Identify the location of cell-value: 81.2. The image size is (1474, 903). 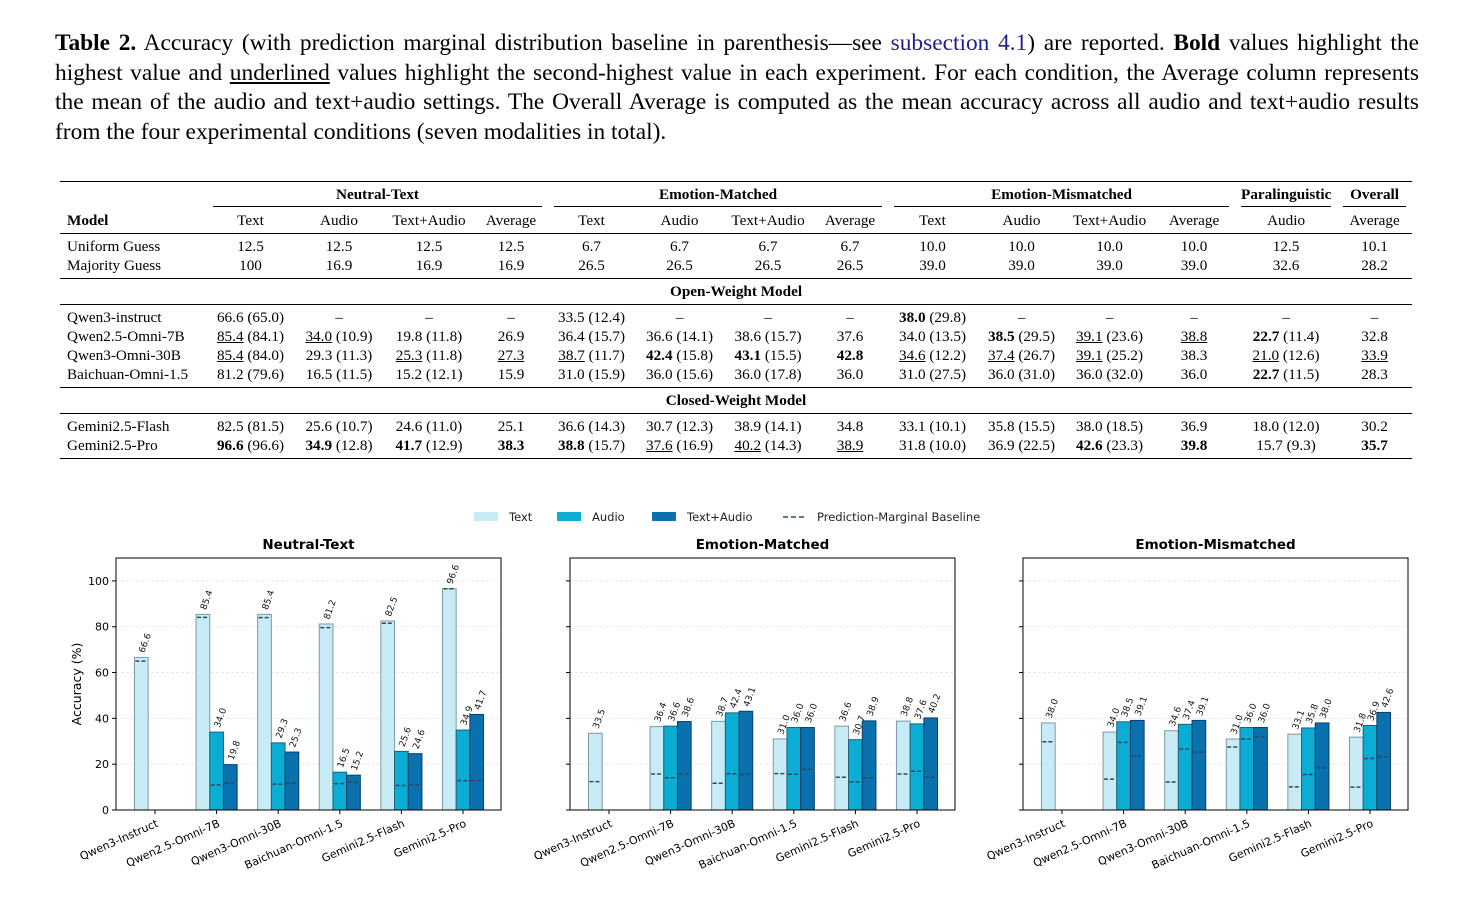
(230, 374).